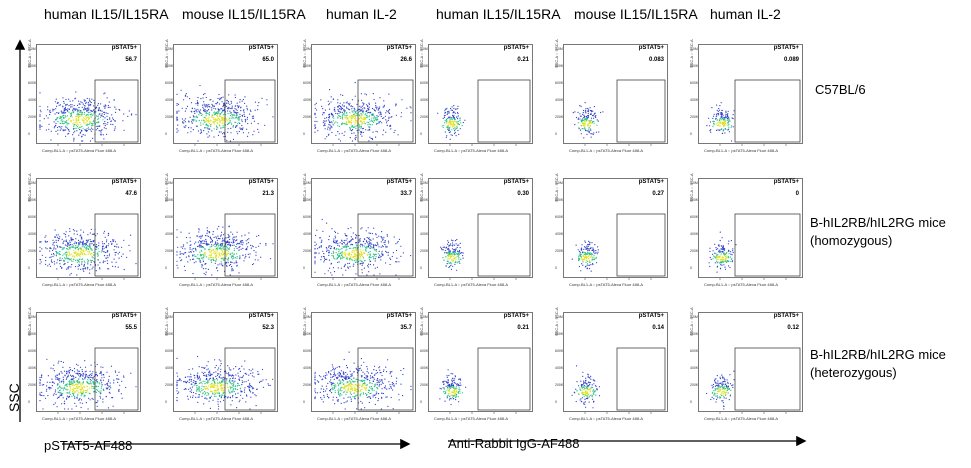 The image size is (971, 468). Describe the element at coordinates (424, 66) in the screenshot. I see `y-tick-label: 800K` at that location.